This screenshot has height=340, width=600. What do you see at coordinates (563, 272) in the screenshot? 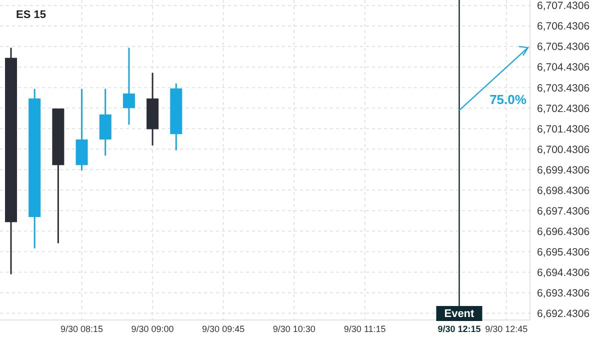
I see `y-tick-label: 6,694.4306` at bounding box center [563, 272].